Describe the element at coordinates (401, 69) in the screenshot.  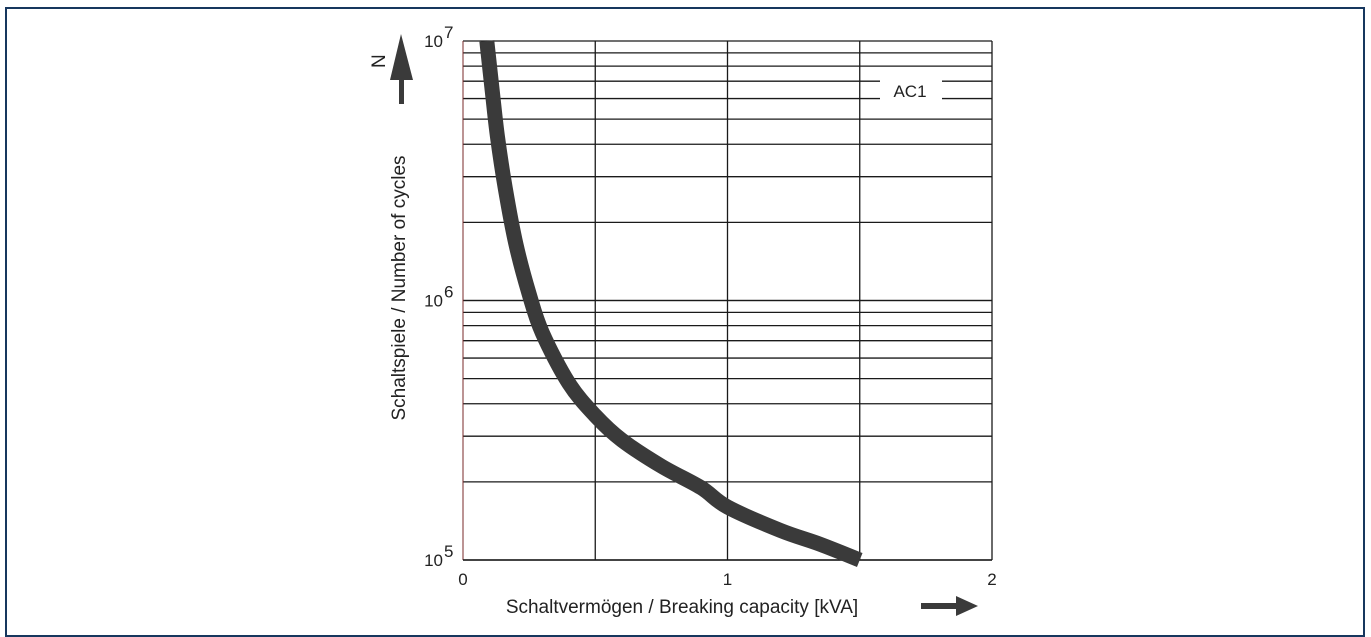
I see `y-axis-arrow` at that location.